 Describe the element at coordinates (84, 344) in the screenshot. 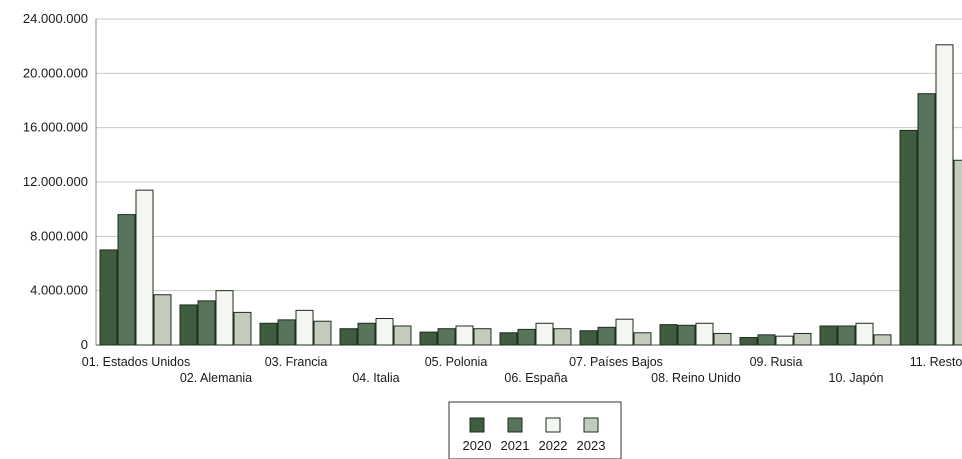

I see `y-tick-label: 0` at that location.